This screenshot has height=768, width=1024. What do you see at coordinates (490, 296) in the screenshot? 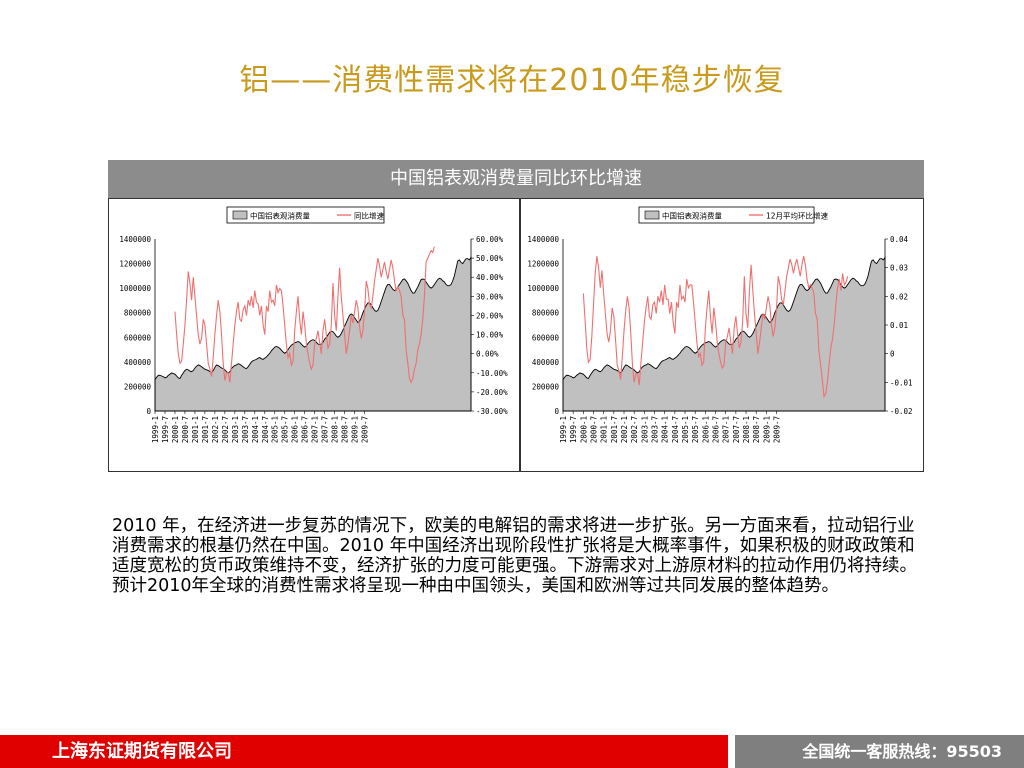
I see `left-chart-y-right-tick: 30.00%` at bounding box center [490, 296].